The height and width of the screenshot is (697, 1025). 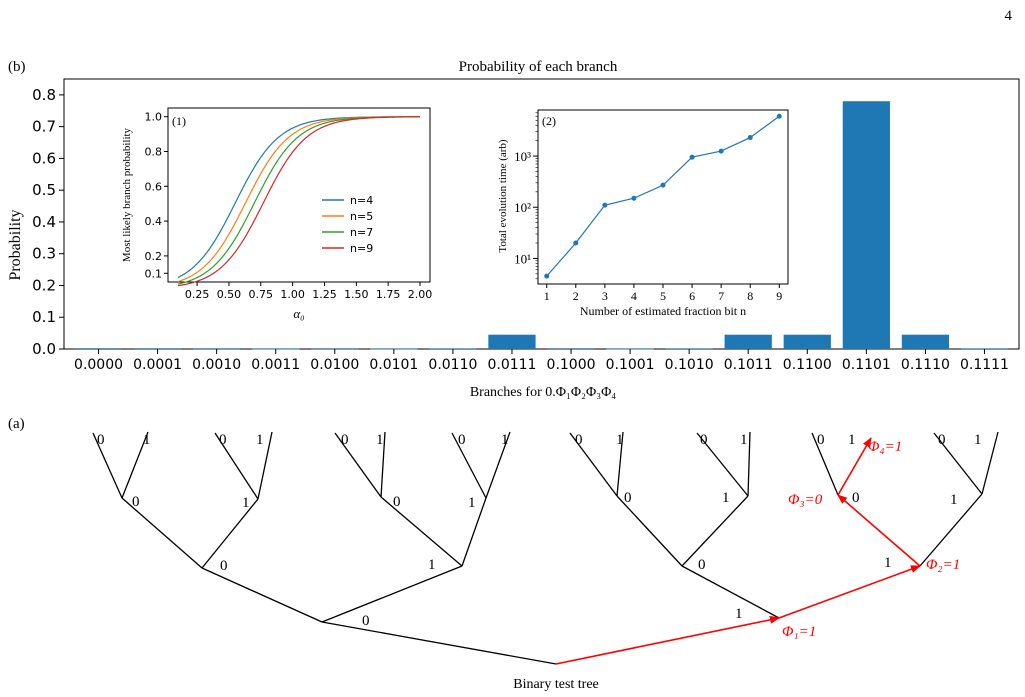 What do you see at coordinates (229, 294) in the screenshot?
I see `inset-1-x-tick-label: 0.50` at bounding box center [229, 294].